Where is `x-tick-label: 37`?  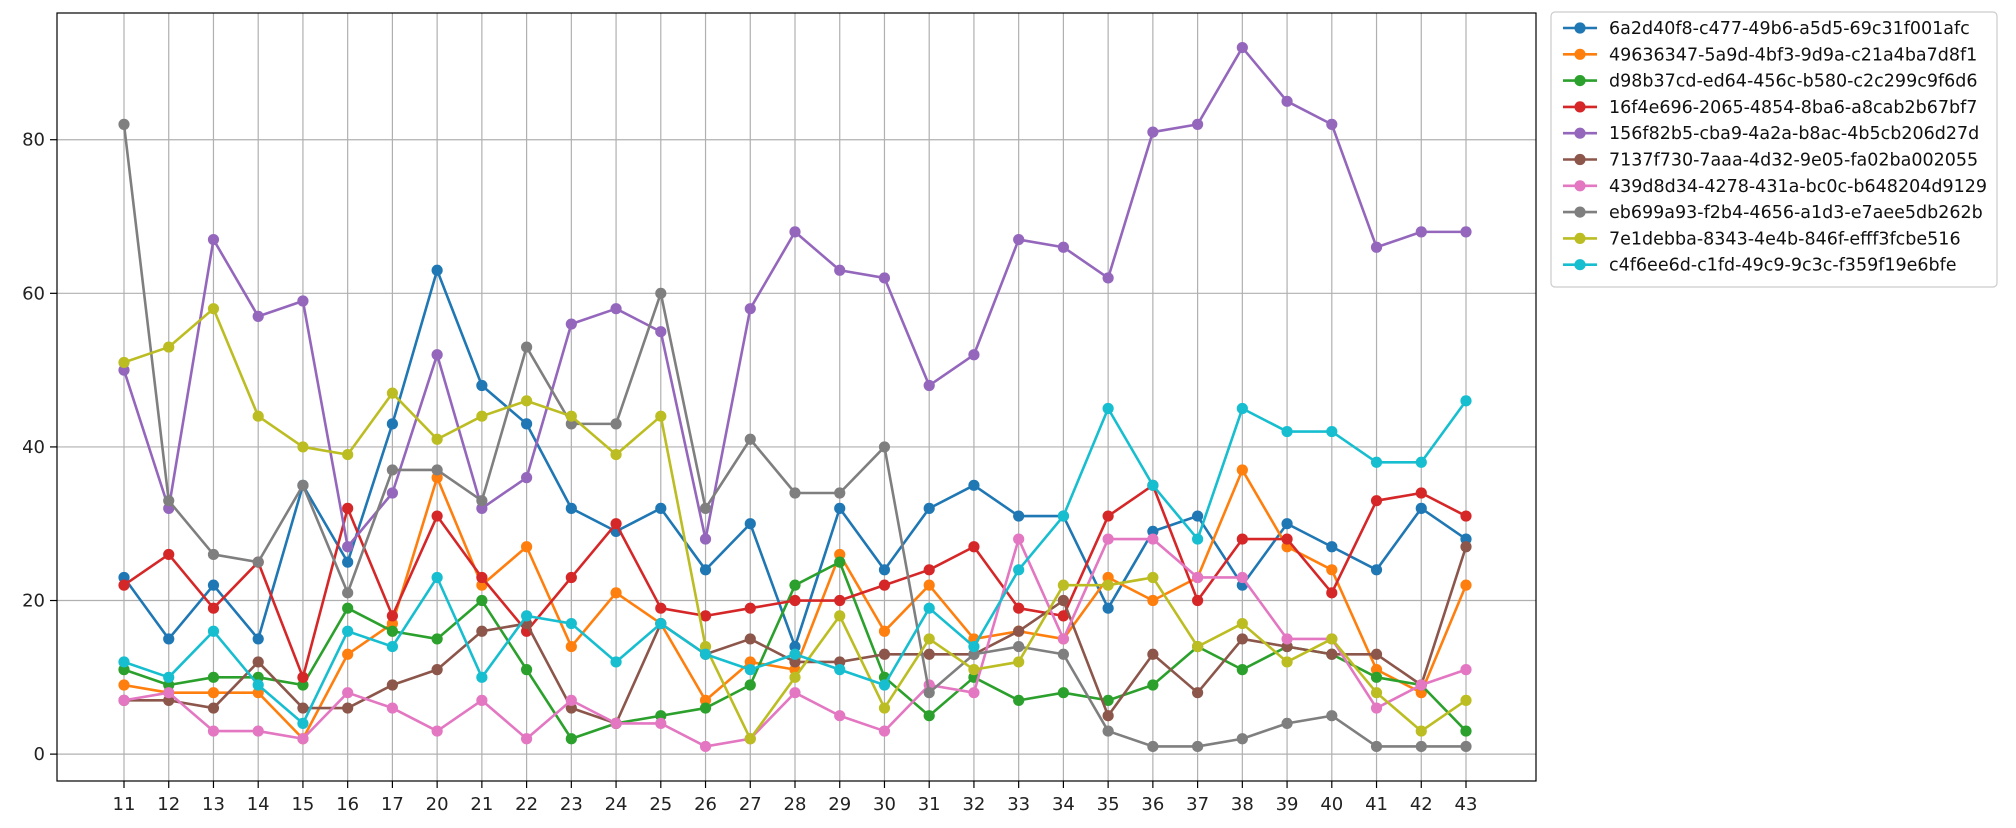 x-tick-label: 37 is located at coordinates (1197, 804).